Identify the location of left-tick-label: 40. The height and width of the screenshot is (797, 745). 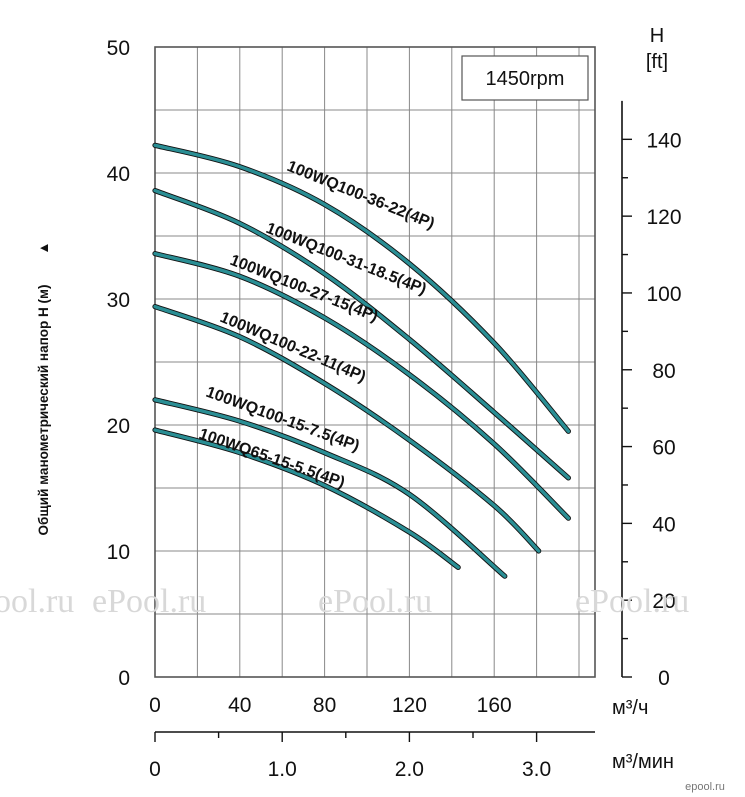
(118, 174).